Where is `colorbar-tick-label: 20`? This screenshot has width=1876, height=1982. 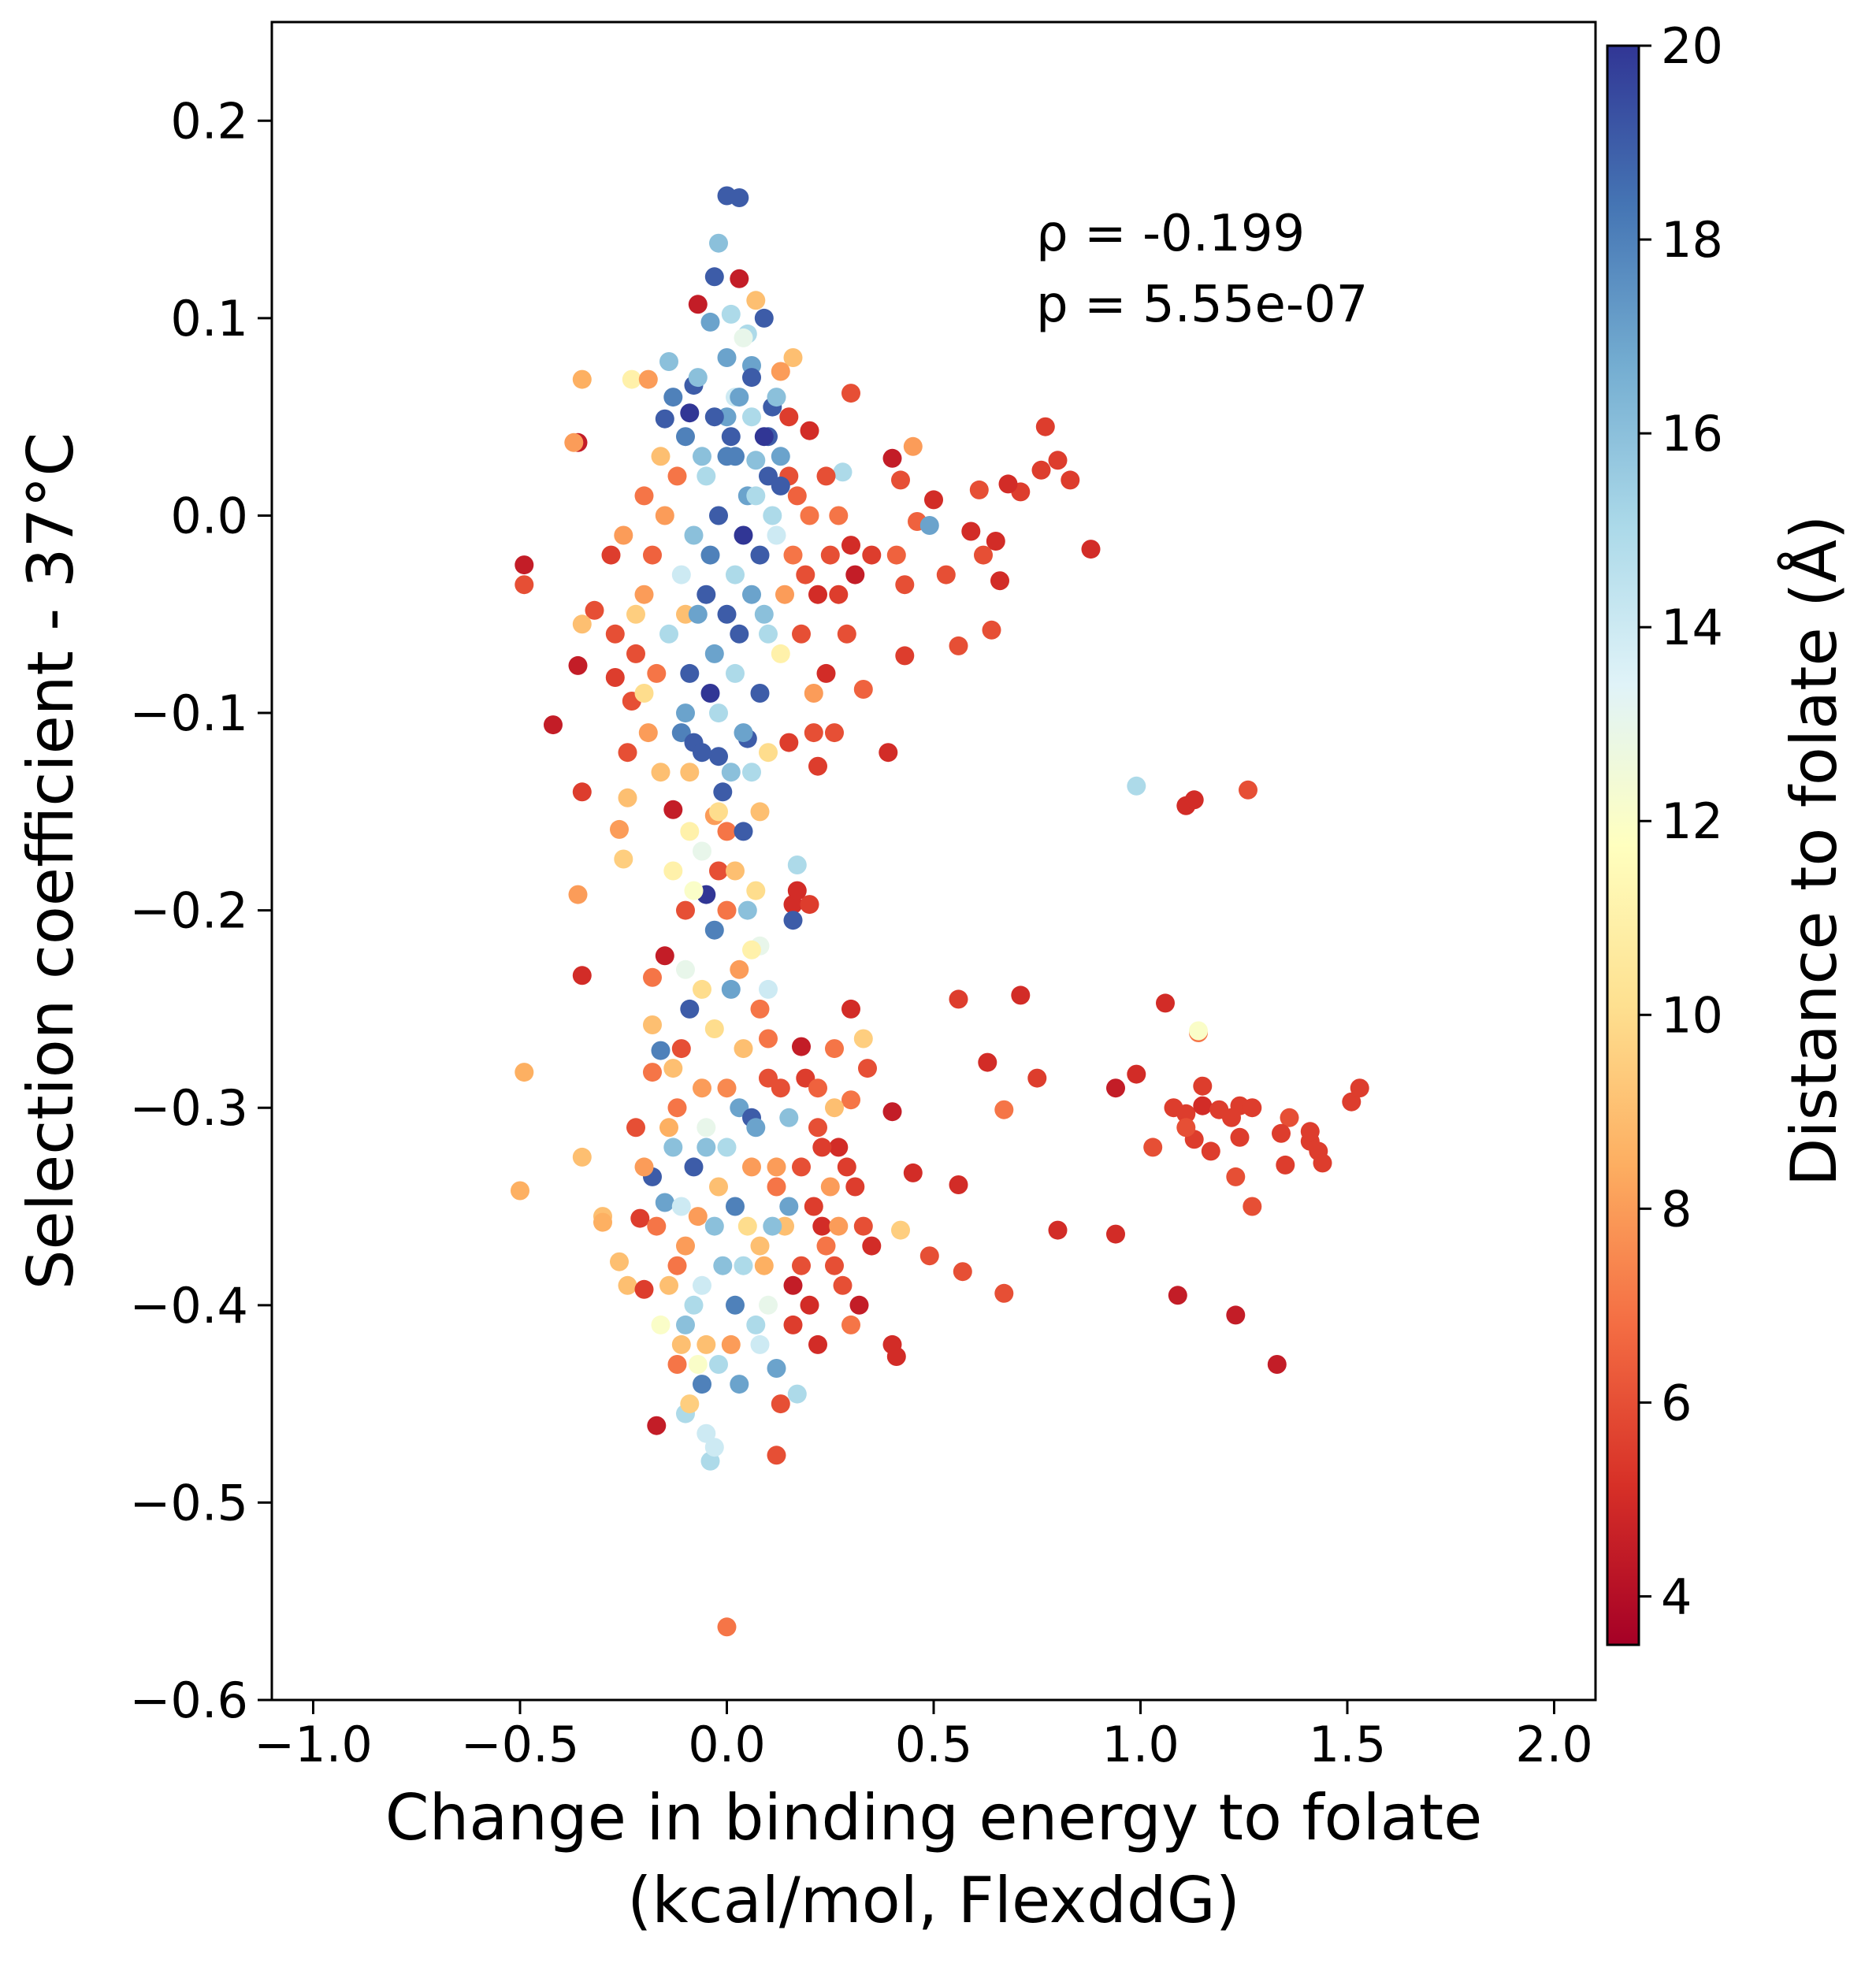
colorbar-tick-label: 20 is located at coordinates (1692, 46).